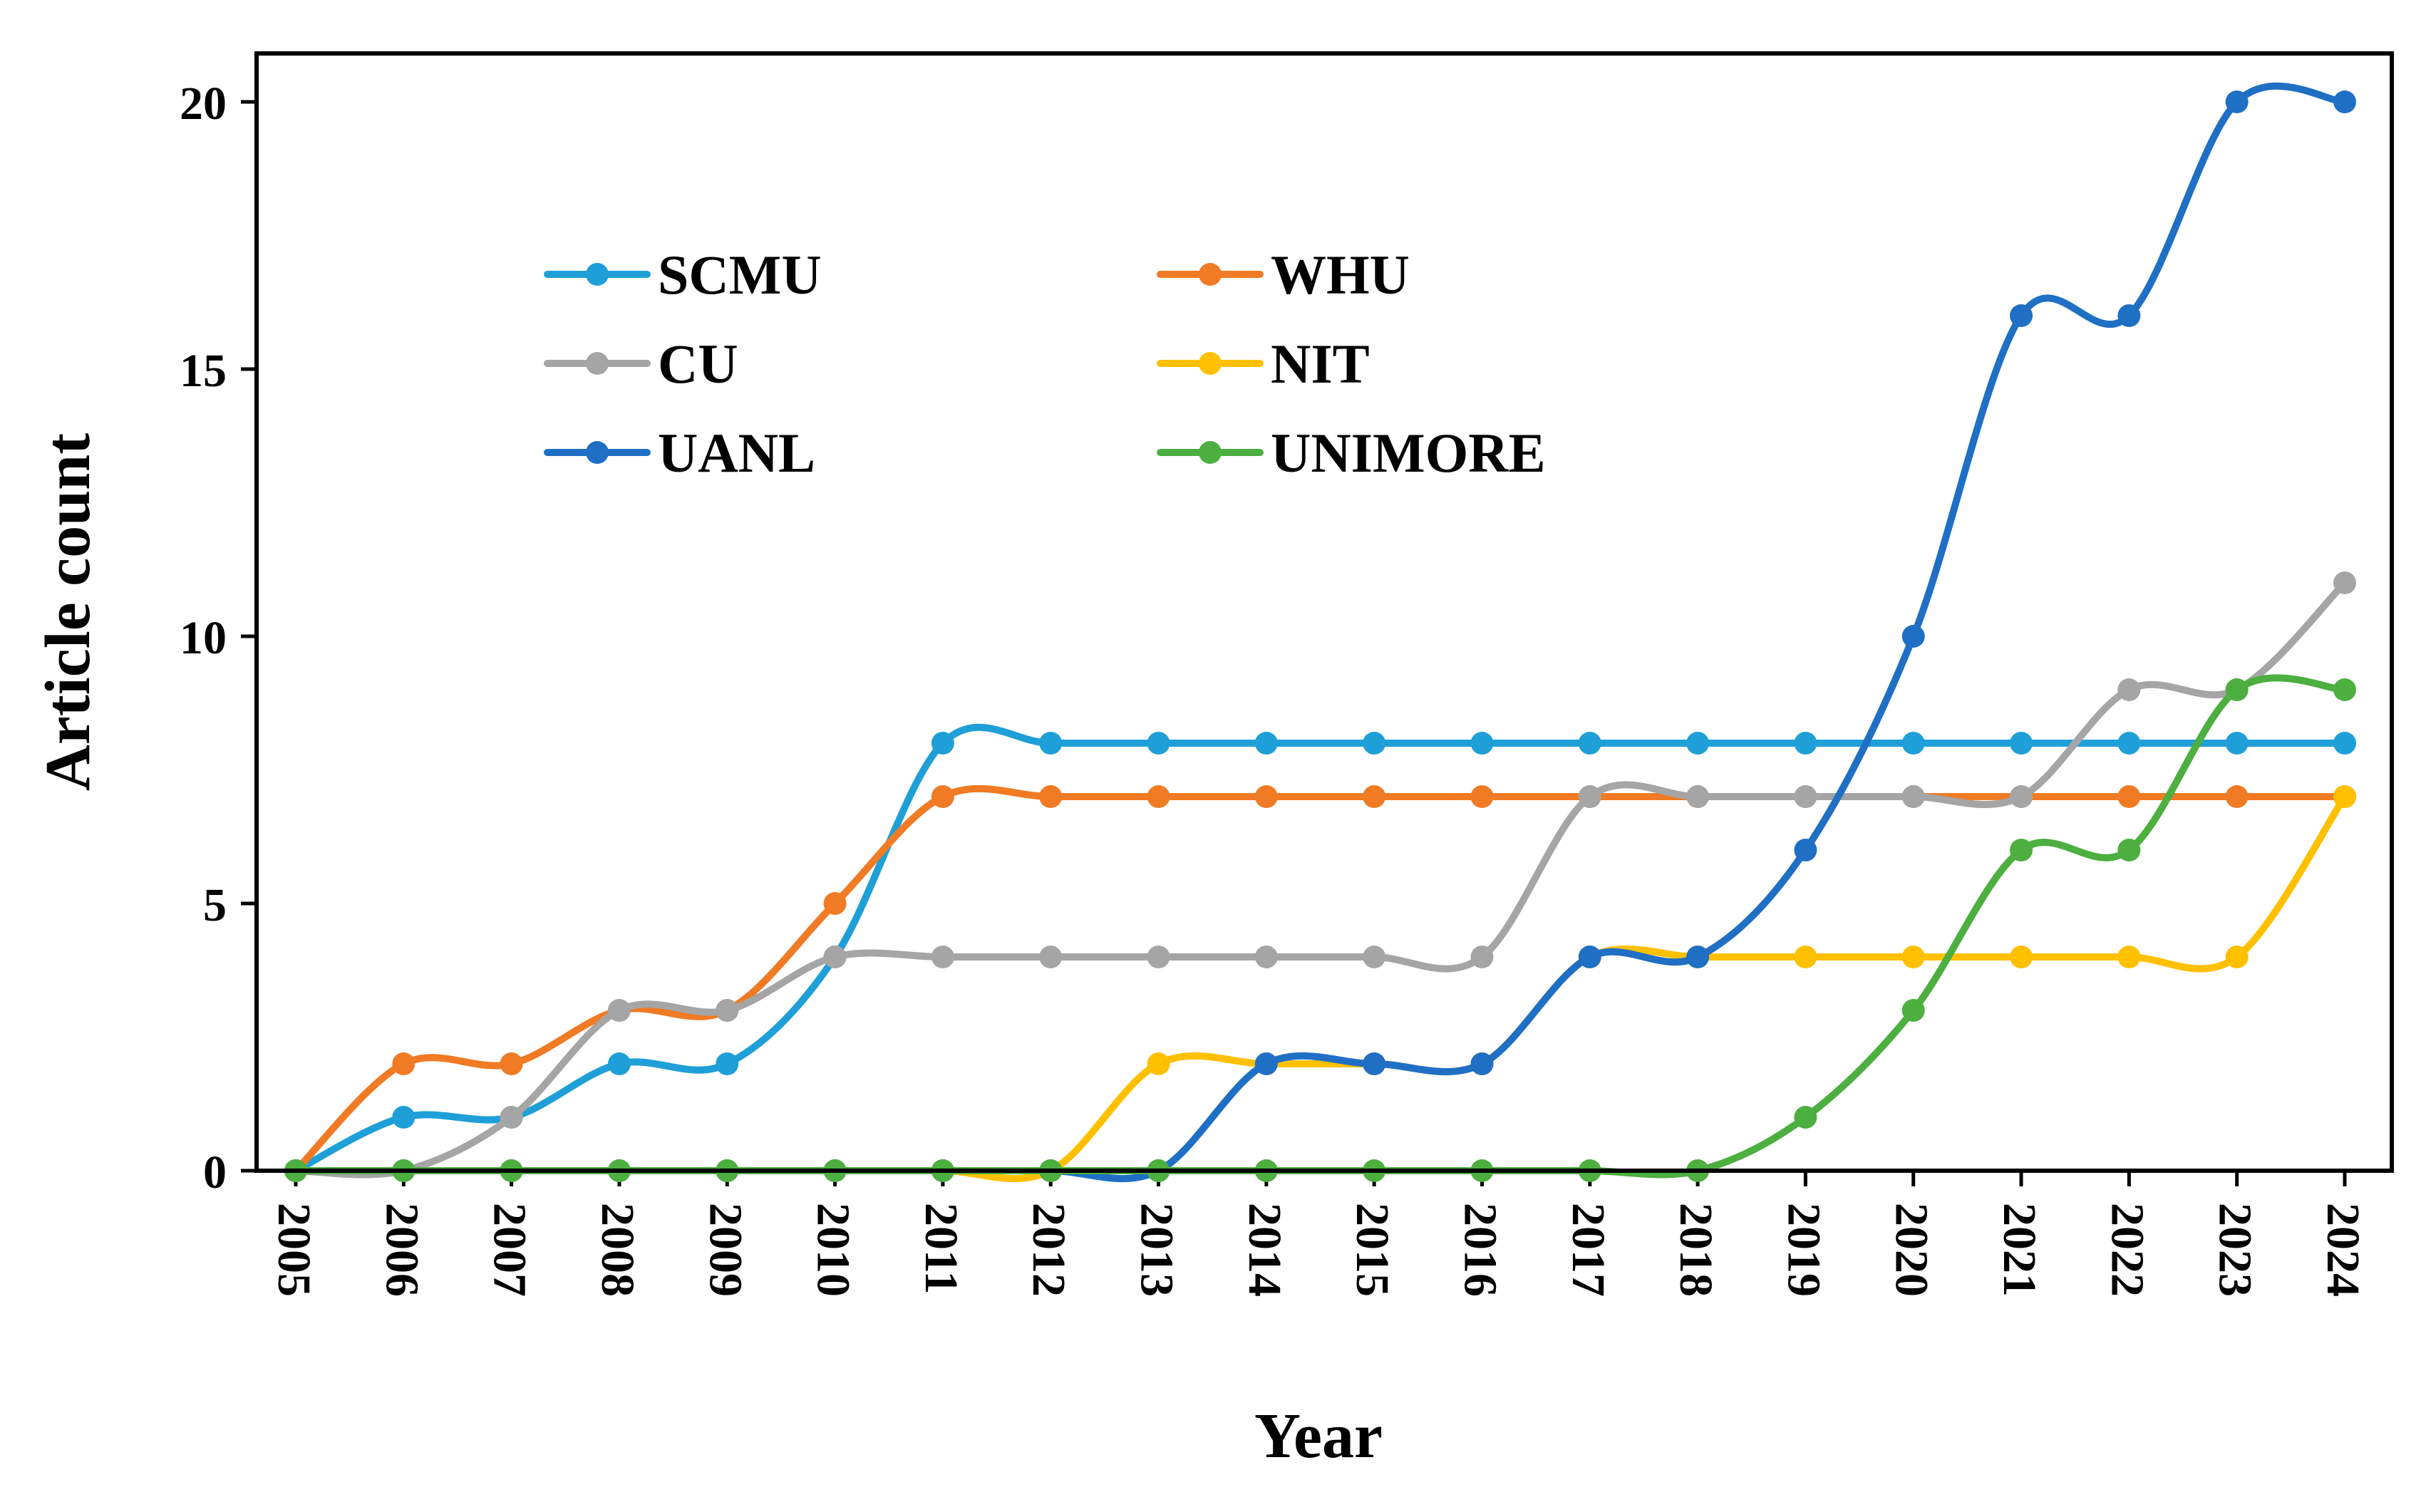  Describe the element at coordinates (204, 104) in the screenshot. I see `y-tick-label: 20` at that location.